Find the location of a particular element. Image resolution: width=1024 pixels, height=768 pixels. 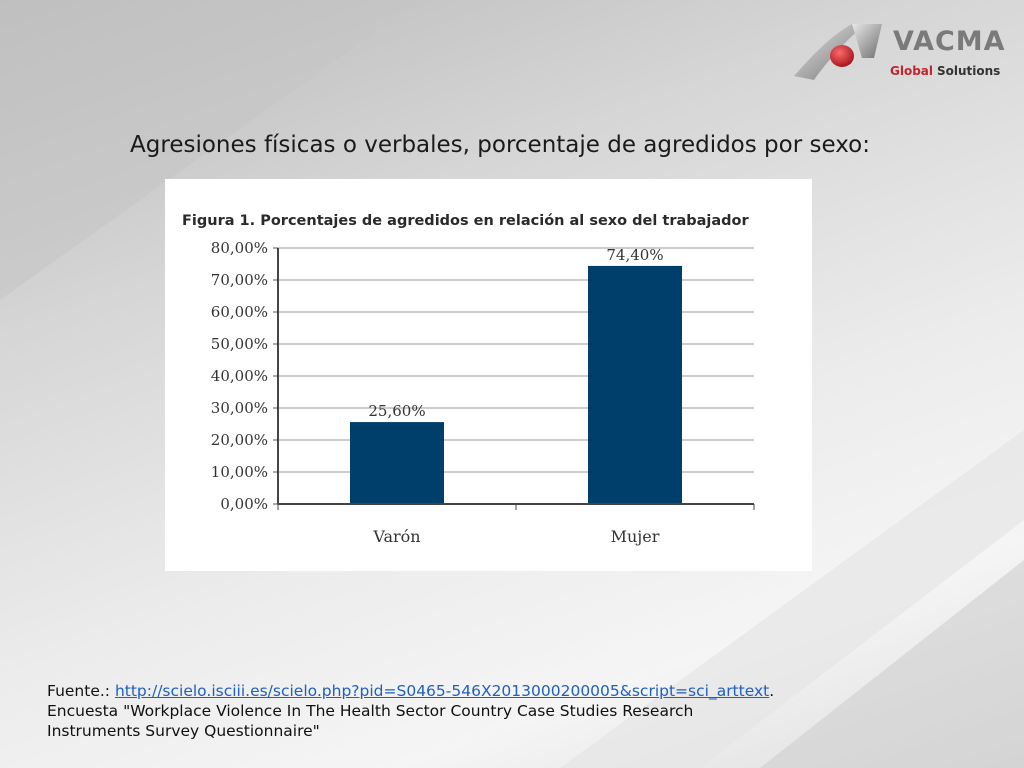

y-tick-label: 0,00% is located at coordinates (244, 504).